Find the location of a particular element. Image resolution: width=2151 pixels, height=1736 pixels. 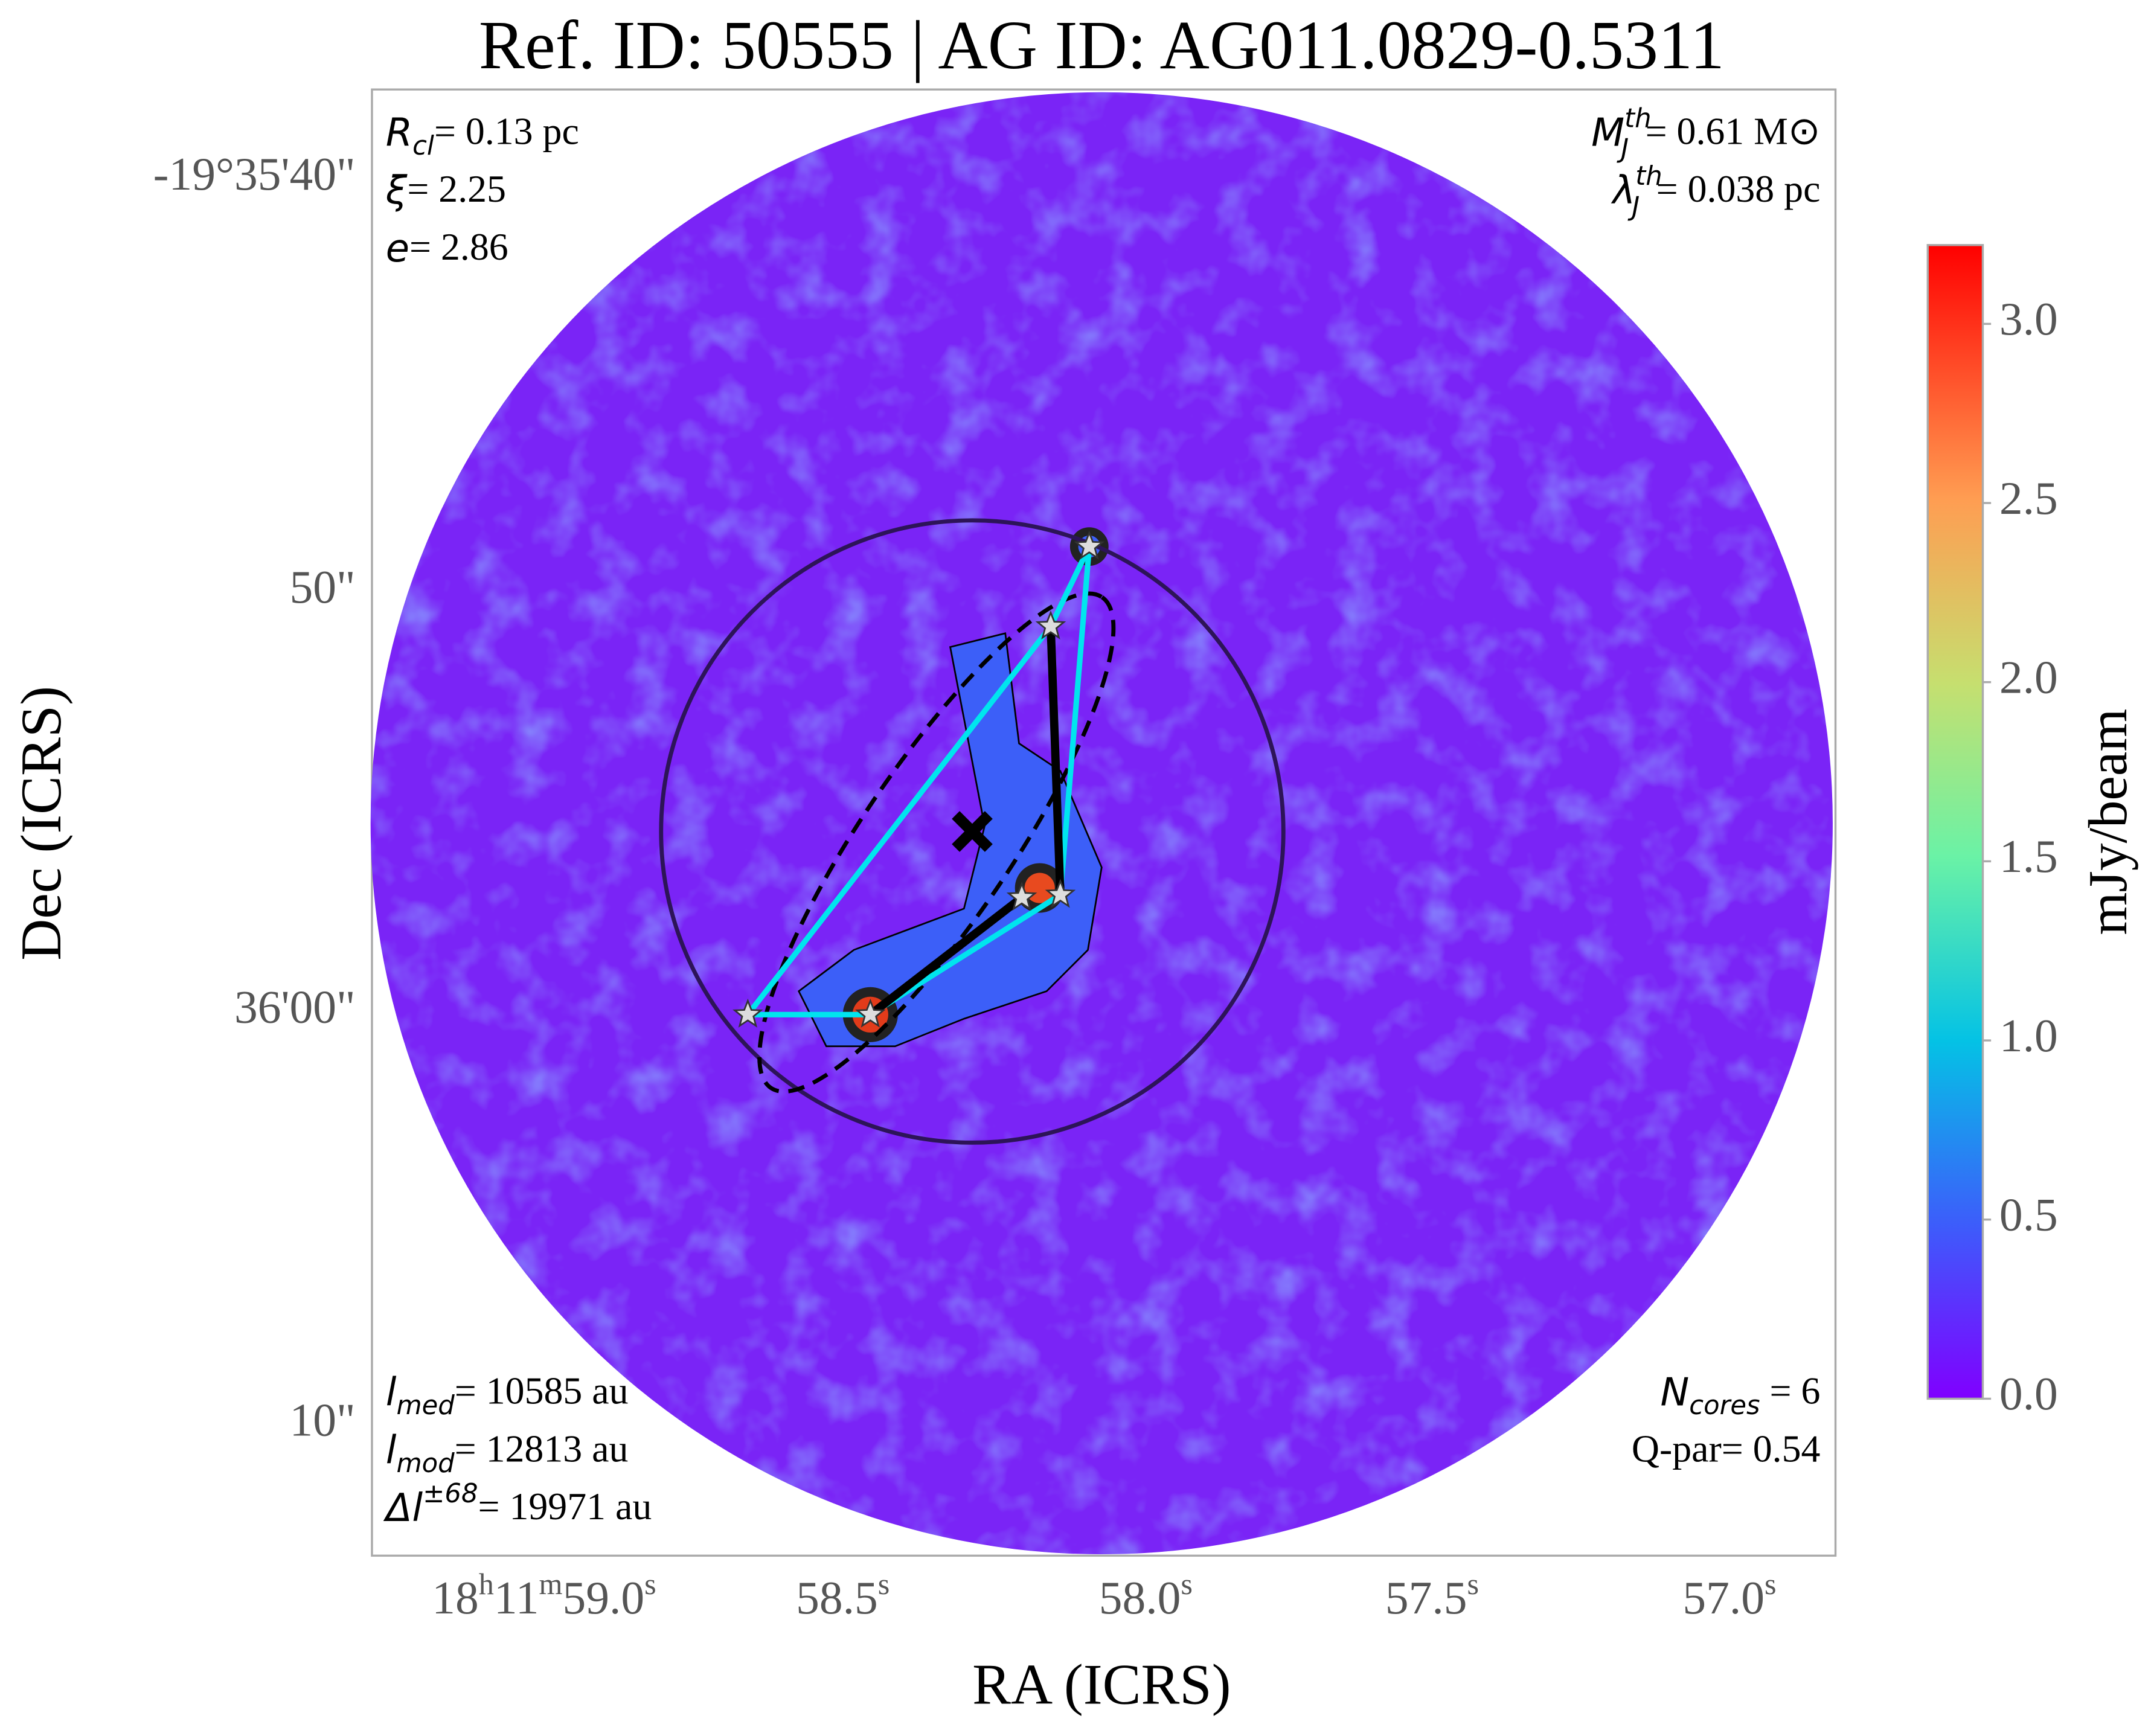

symbol: λ is located at coordinates (1623, 191).